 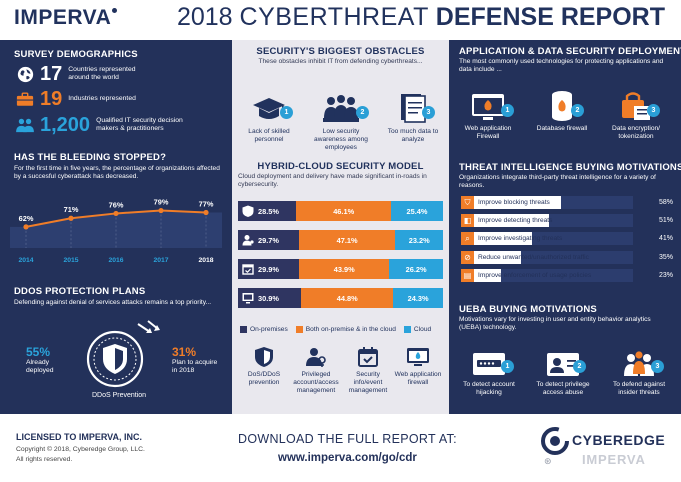 What do you see at coordinates (417, 329) in the screenshot?
I see `legend-cloud: Cloud` at bounding box center [417, 329].